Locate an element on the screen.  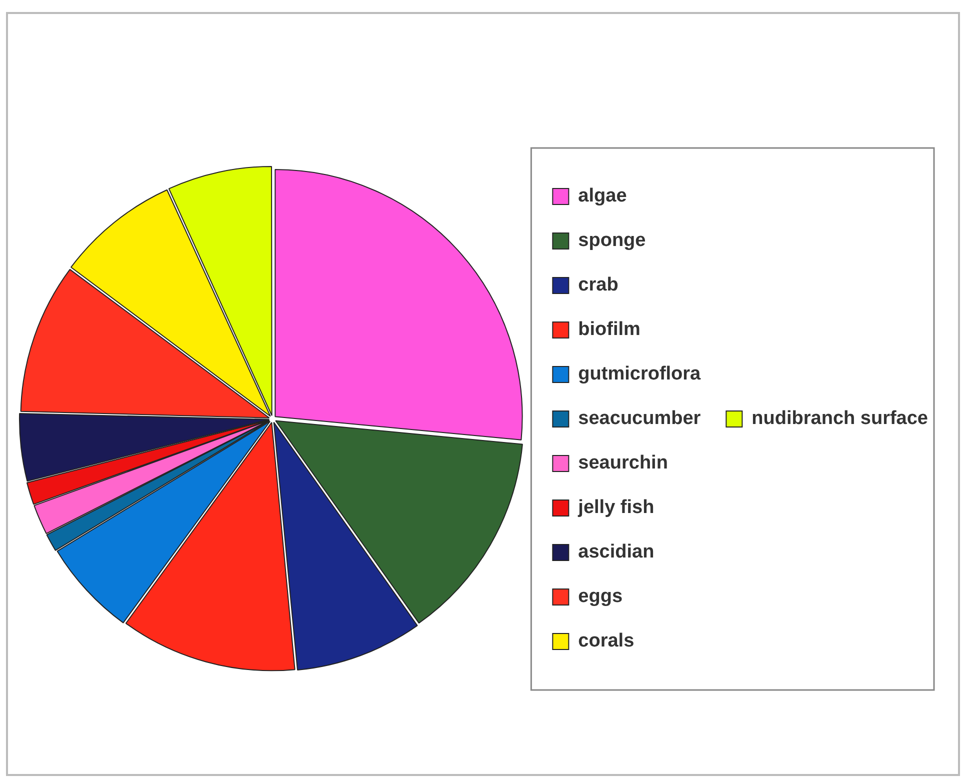
legend-label: seaurchin is located at coordinates (623, 463).